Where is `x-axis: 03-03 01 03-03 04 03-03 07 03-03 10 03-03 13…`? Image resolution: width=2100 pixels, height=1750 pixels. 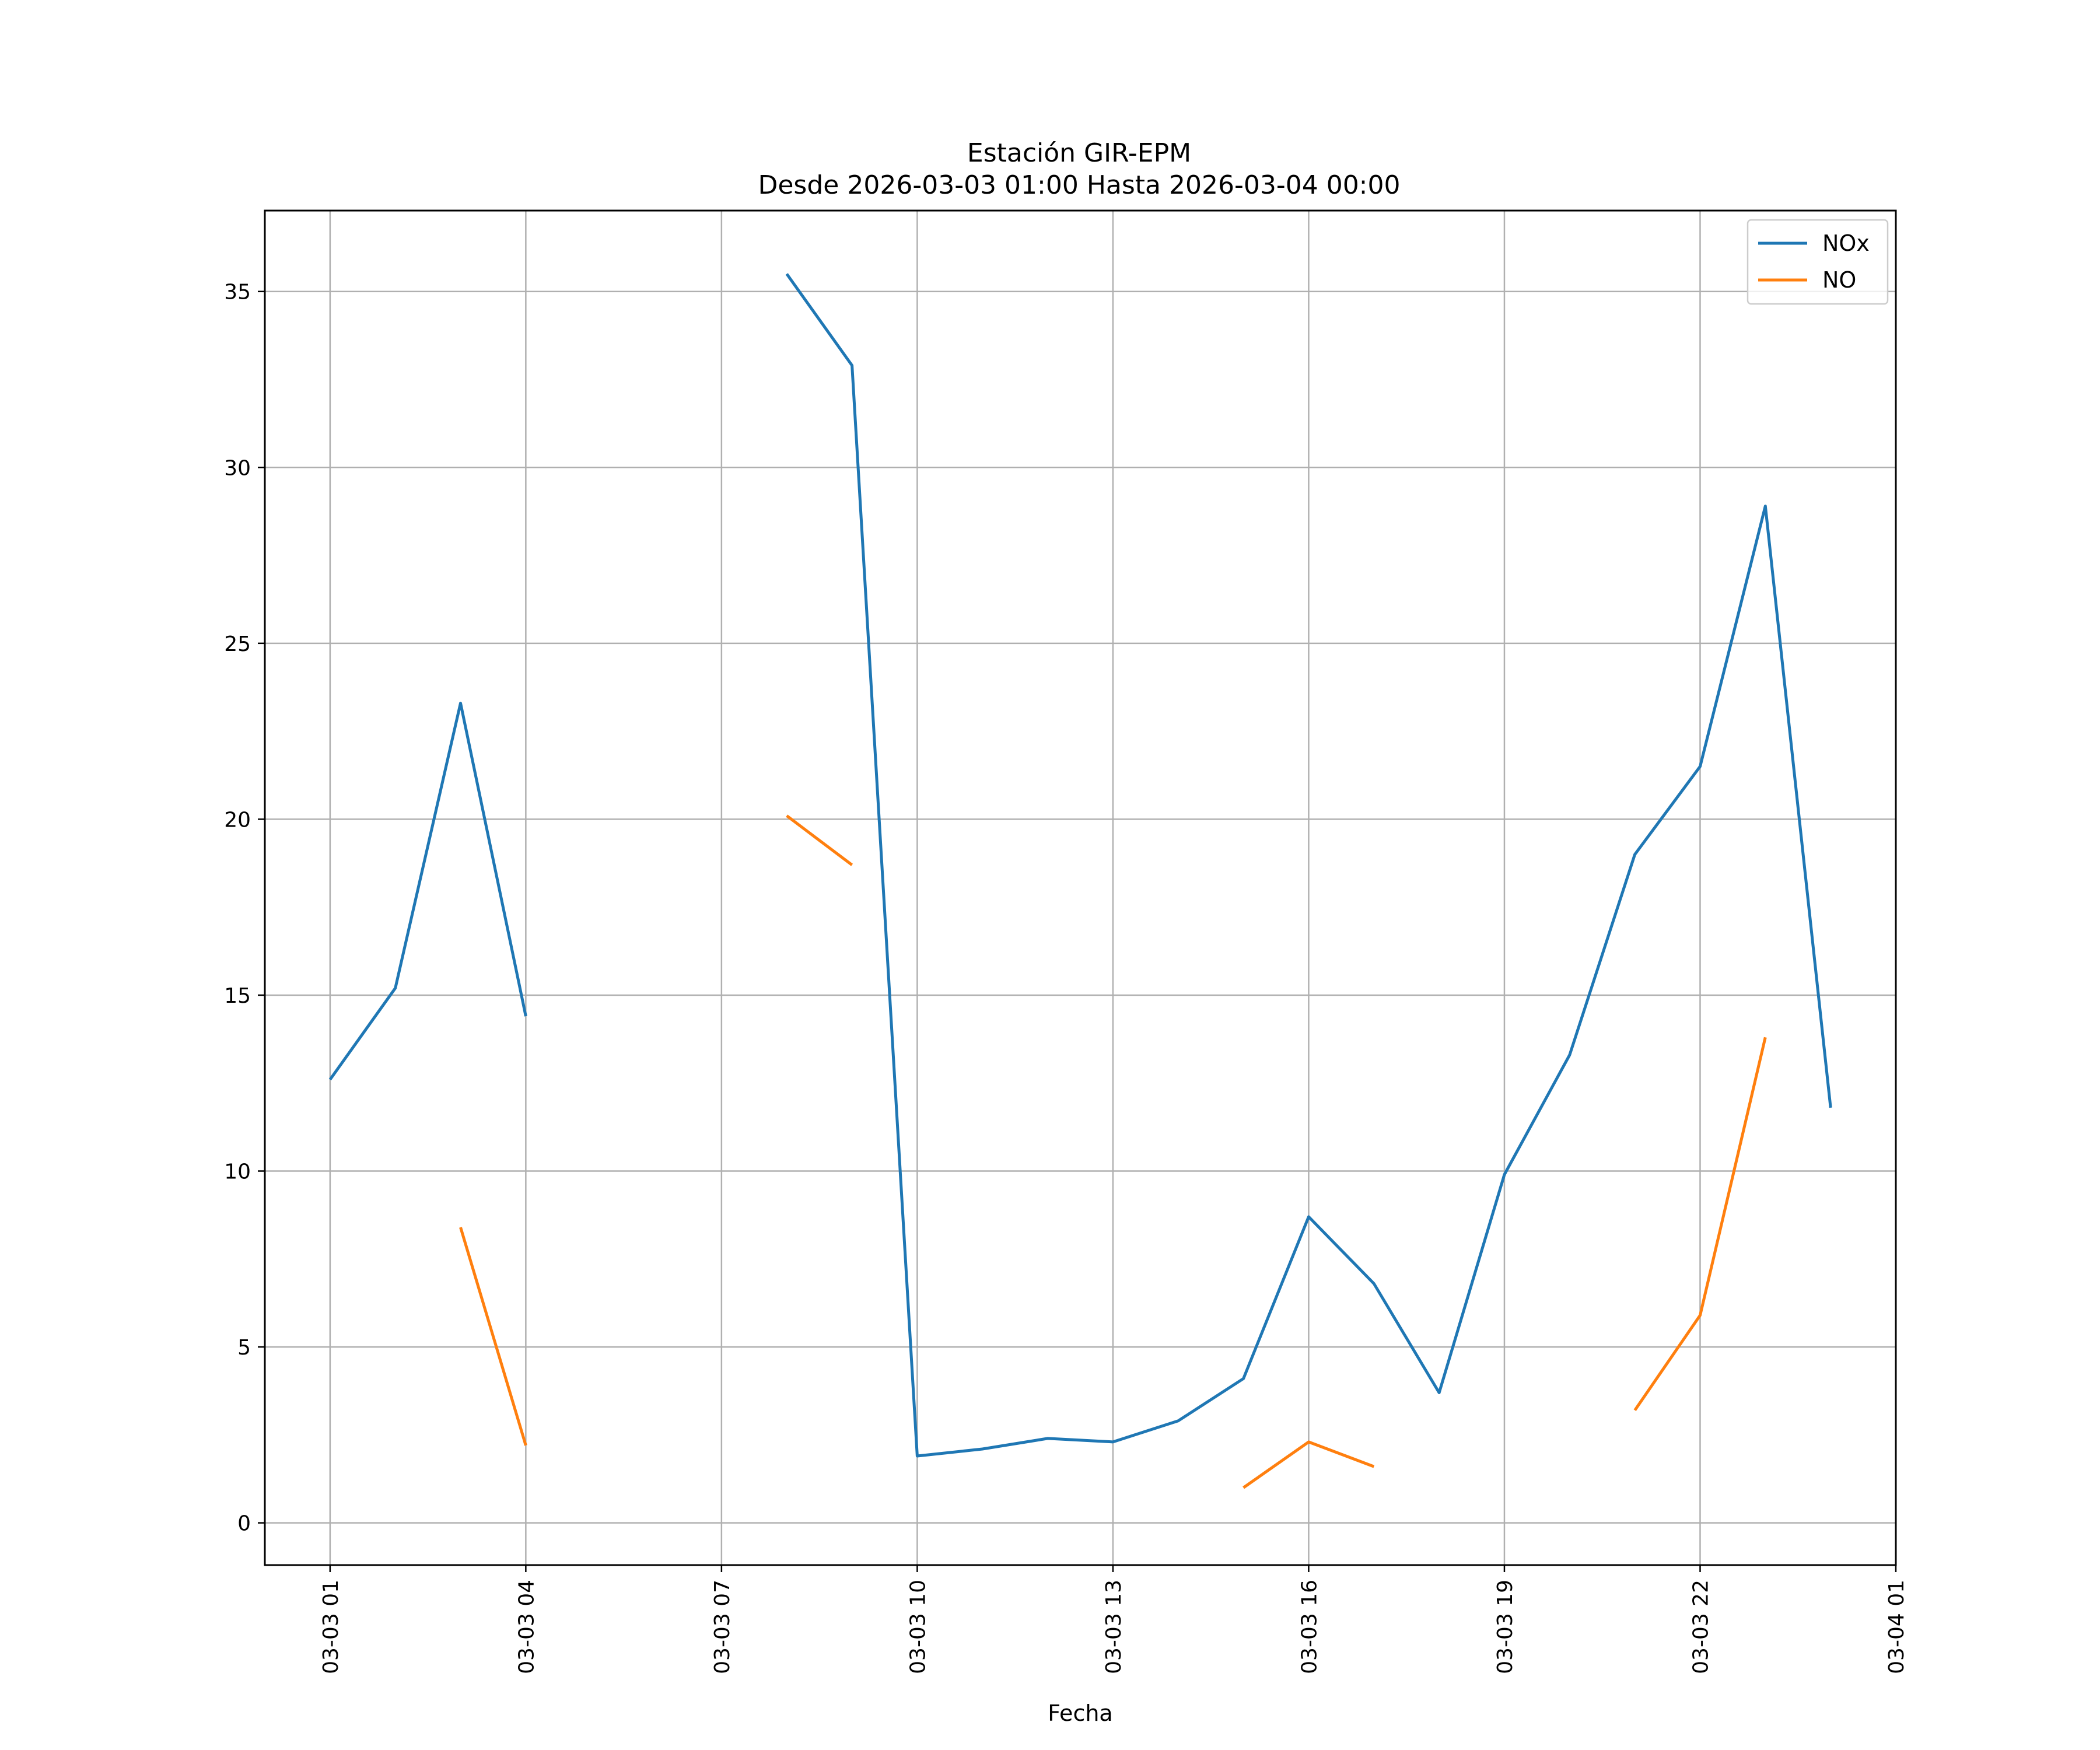
x-axis: 03-03 01 03-03 04 03-03 07 03-03 10 03-03 13… is located at coordinates (1114, 1619).